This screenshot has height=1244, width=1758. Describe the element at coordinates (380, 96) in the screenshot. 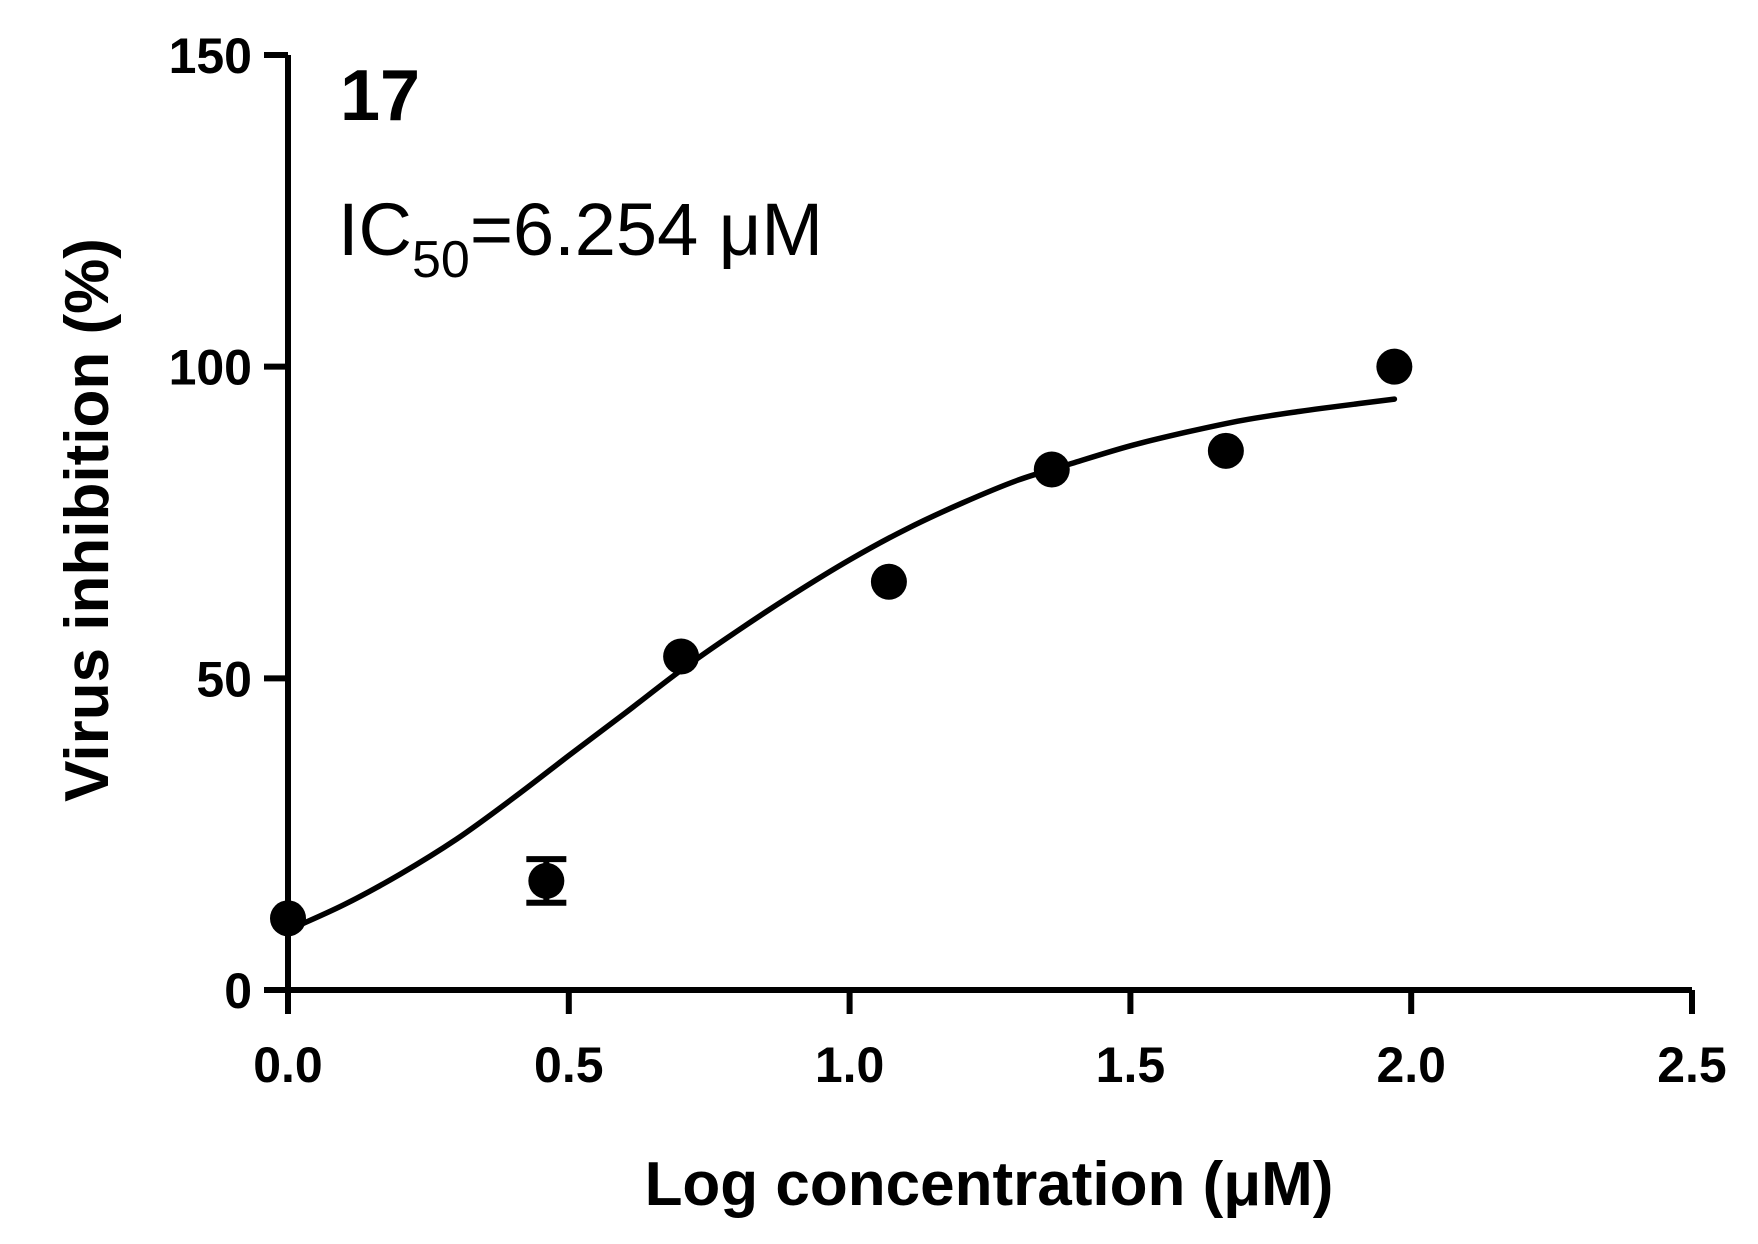

I see `panel-label: 17` at that location.